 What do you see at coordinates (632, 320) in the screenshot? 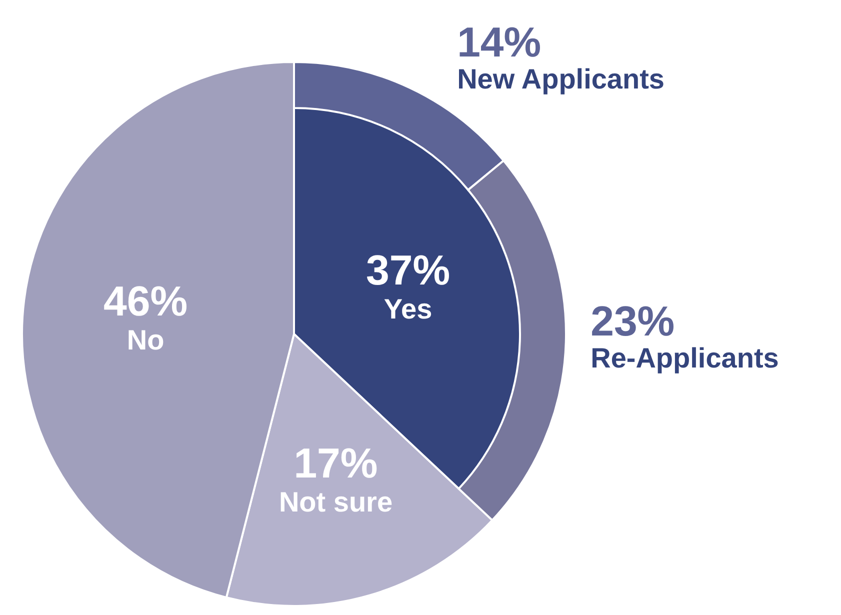
I see `data-label: 23%` at bounding box center [632, 320].